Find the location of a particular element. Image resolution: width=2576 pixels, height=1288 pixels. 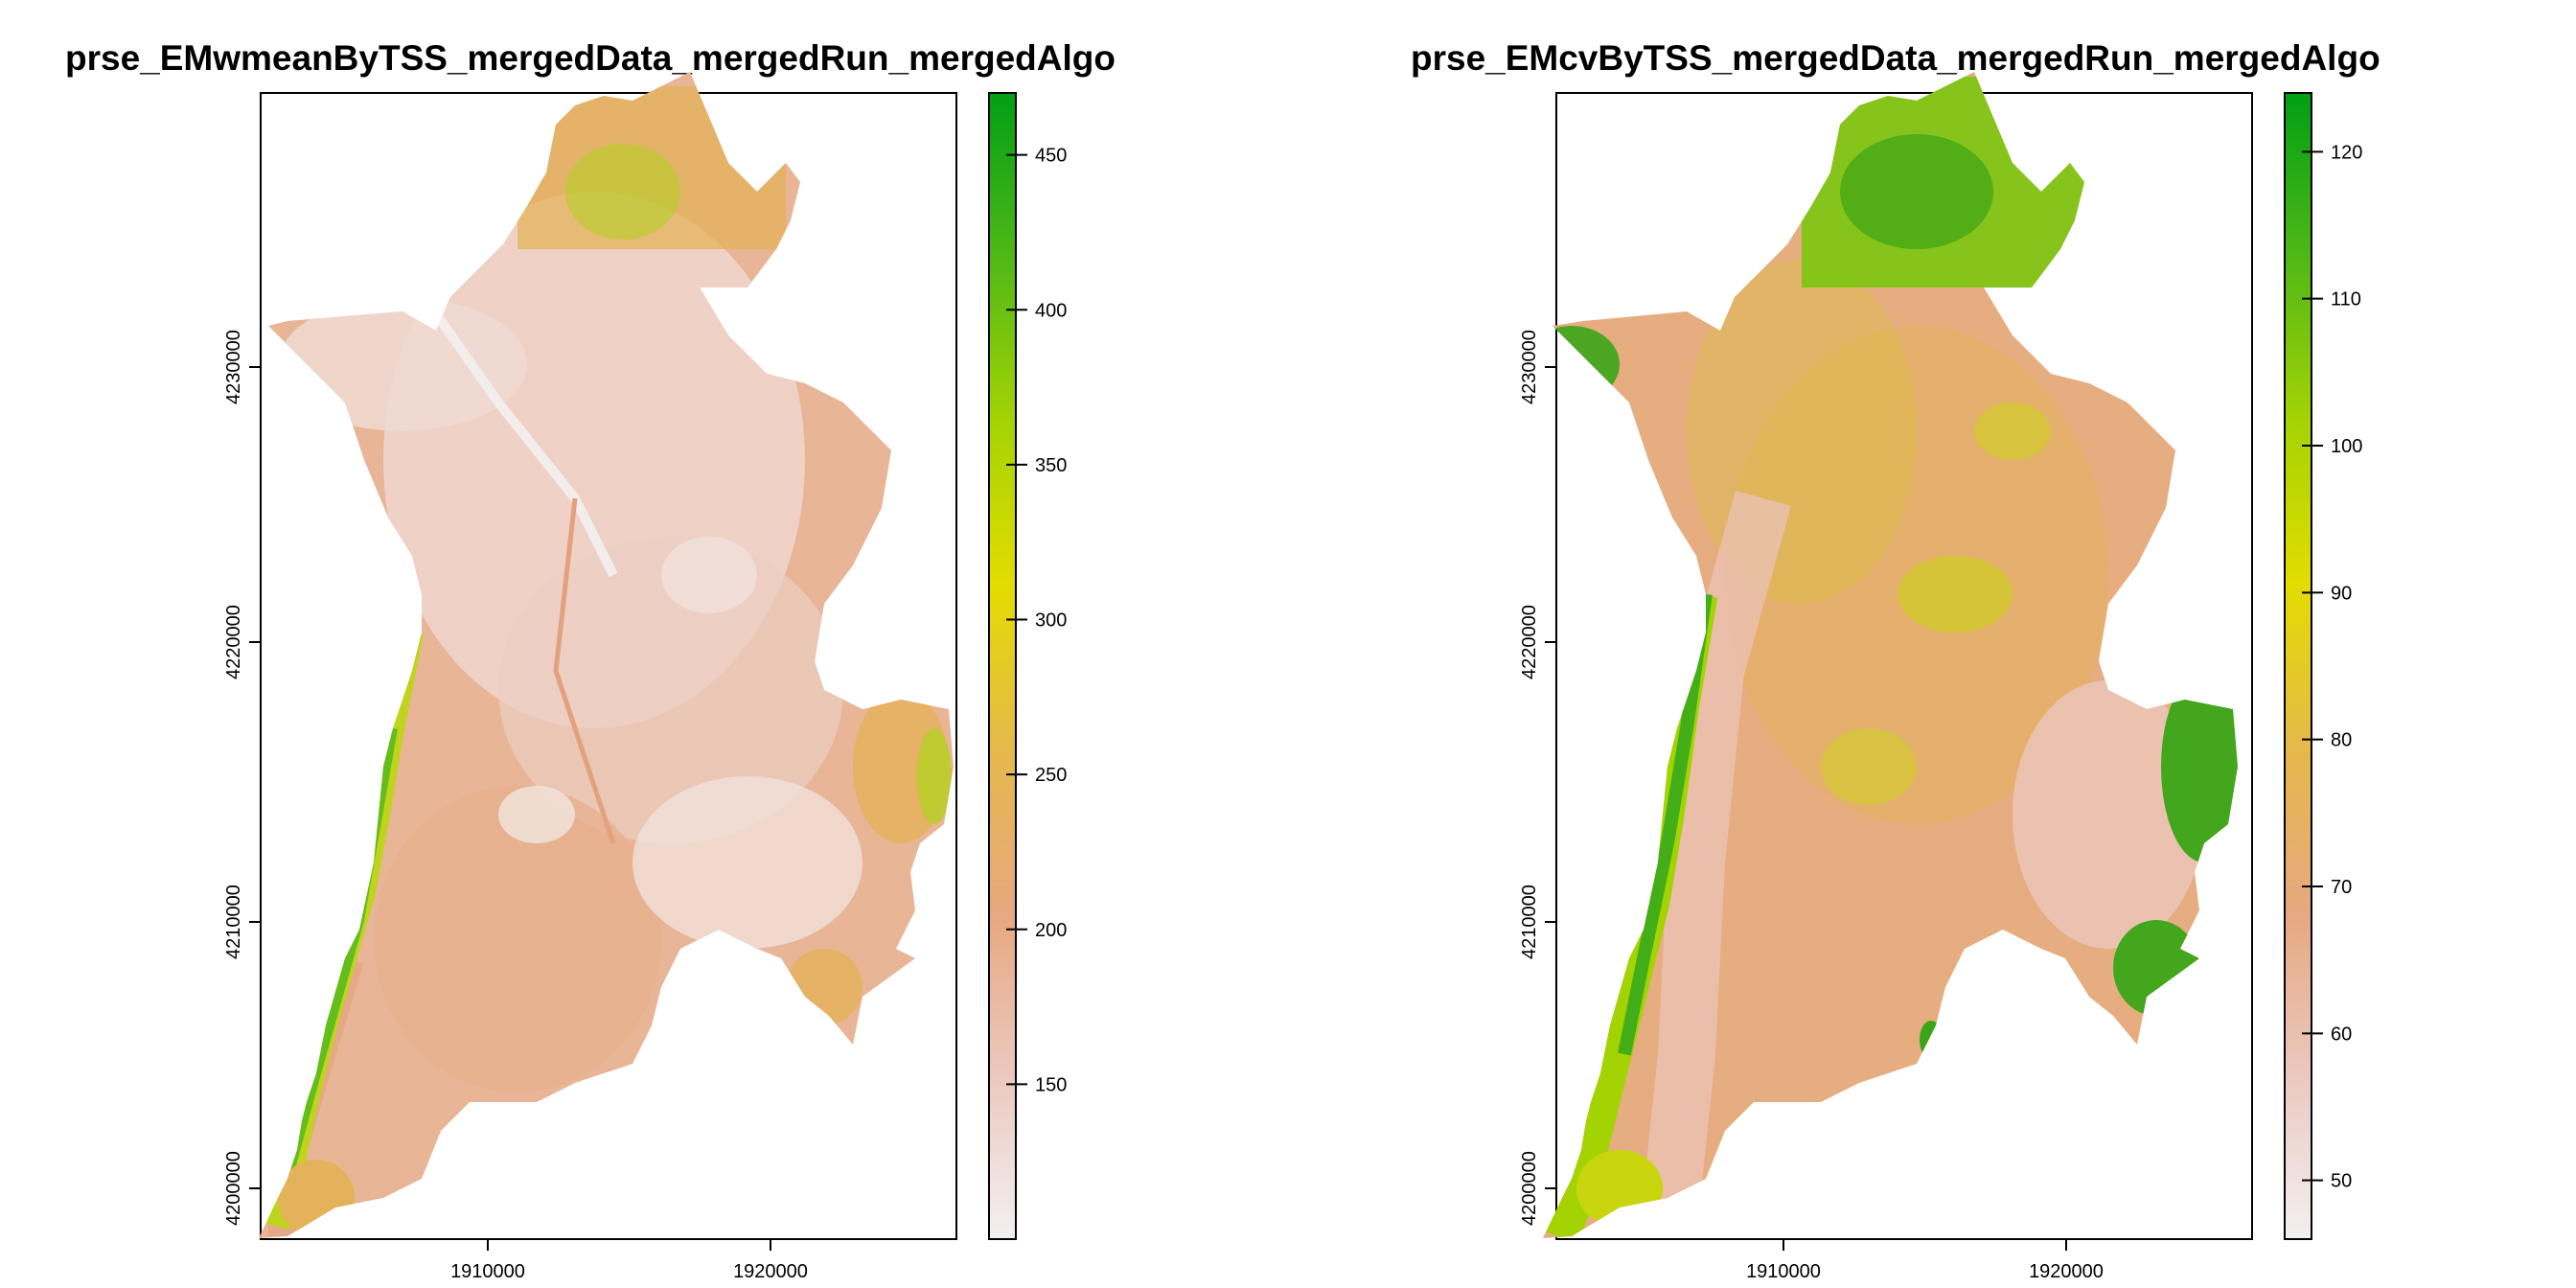

legend-tick-label: 150 is located at coordinates (1051, 1084).